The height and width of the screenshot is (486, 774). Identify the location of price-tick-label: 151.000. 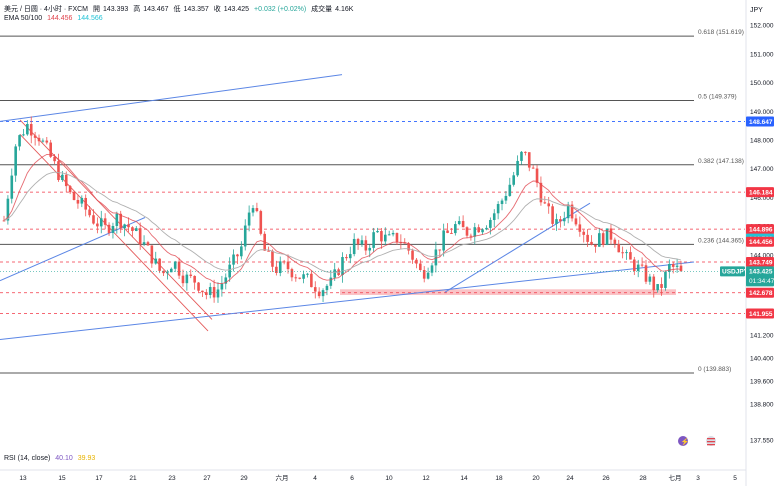
(762, 54).